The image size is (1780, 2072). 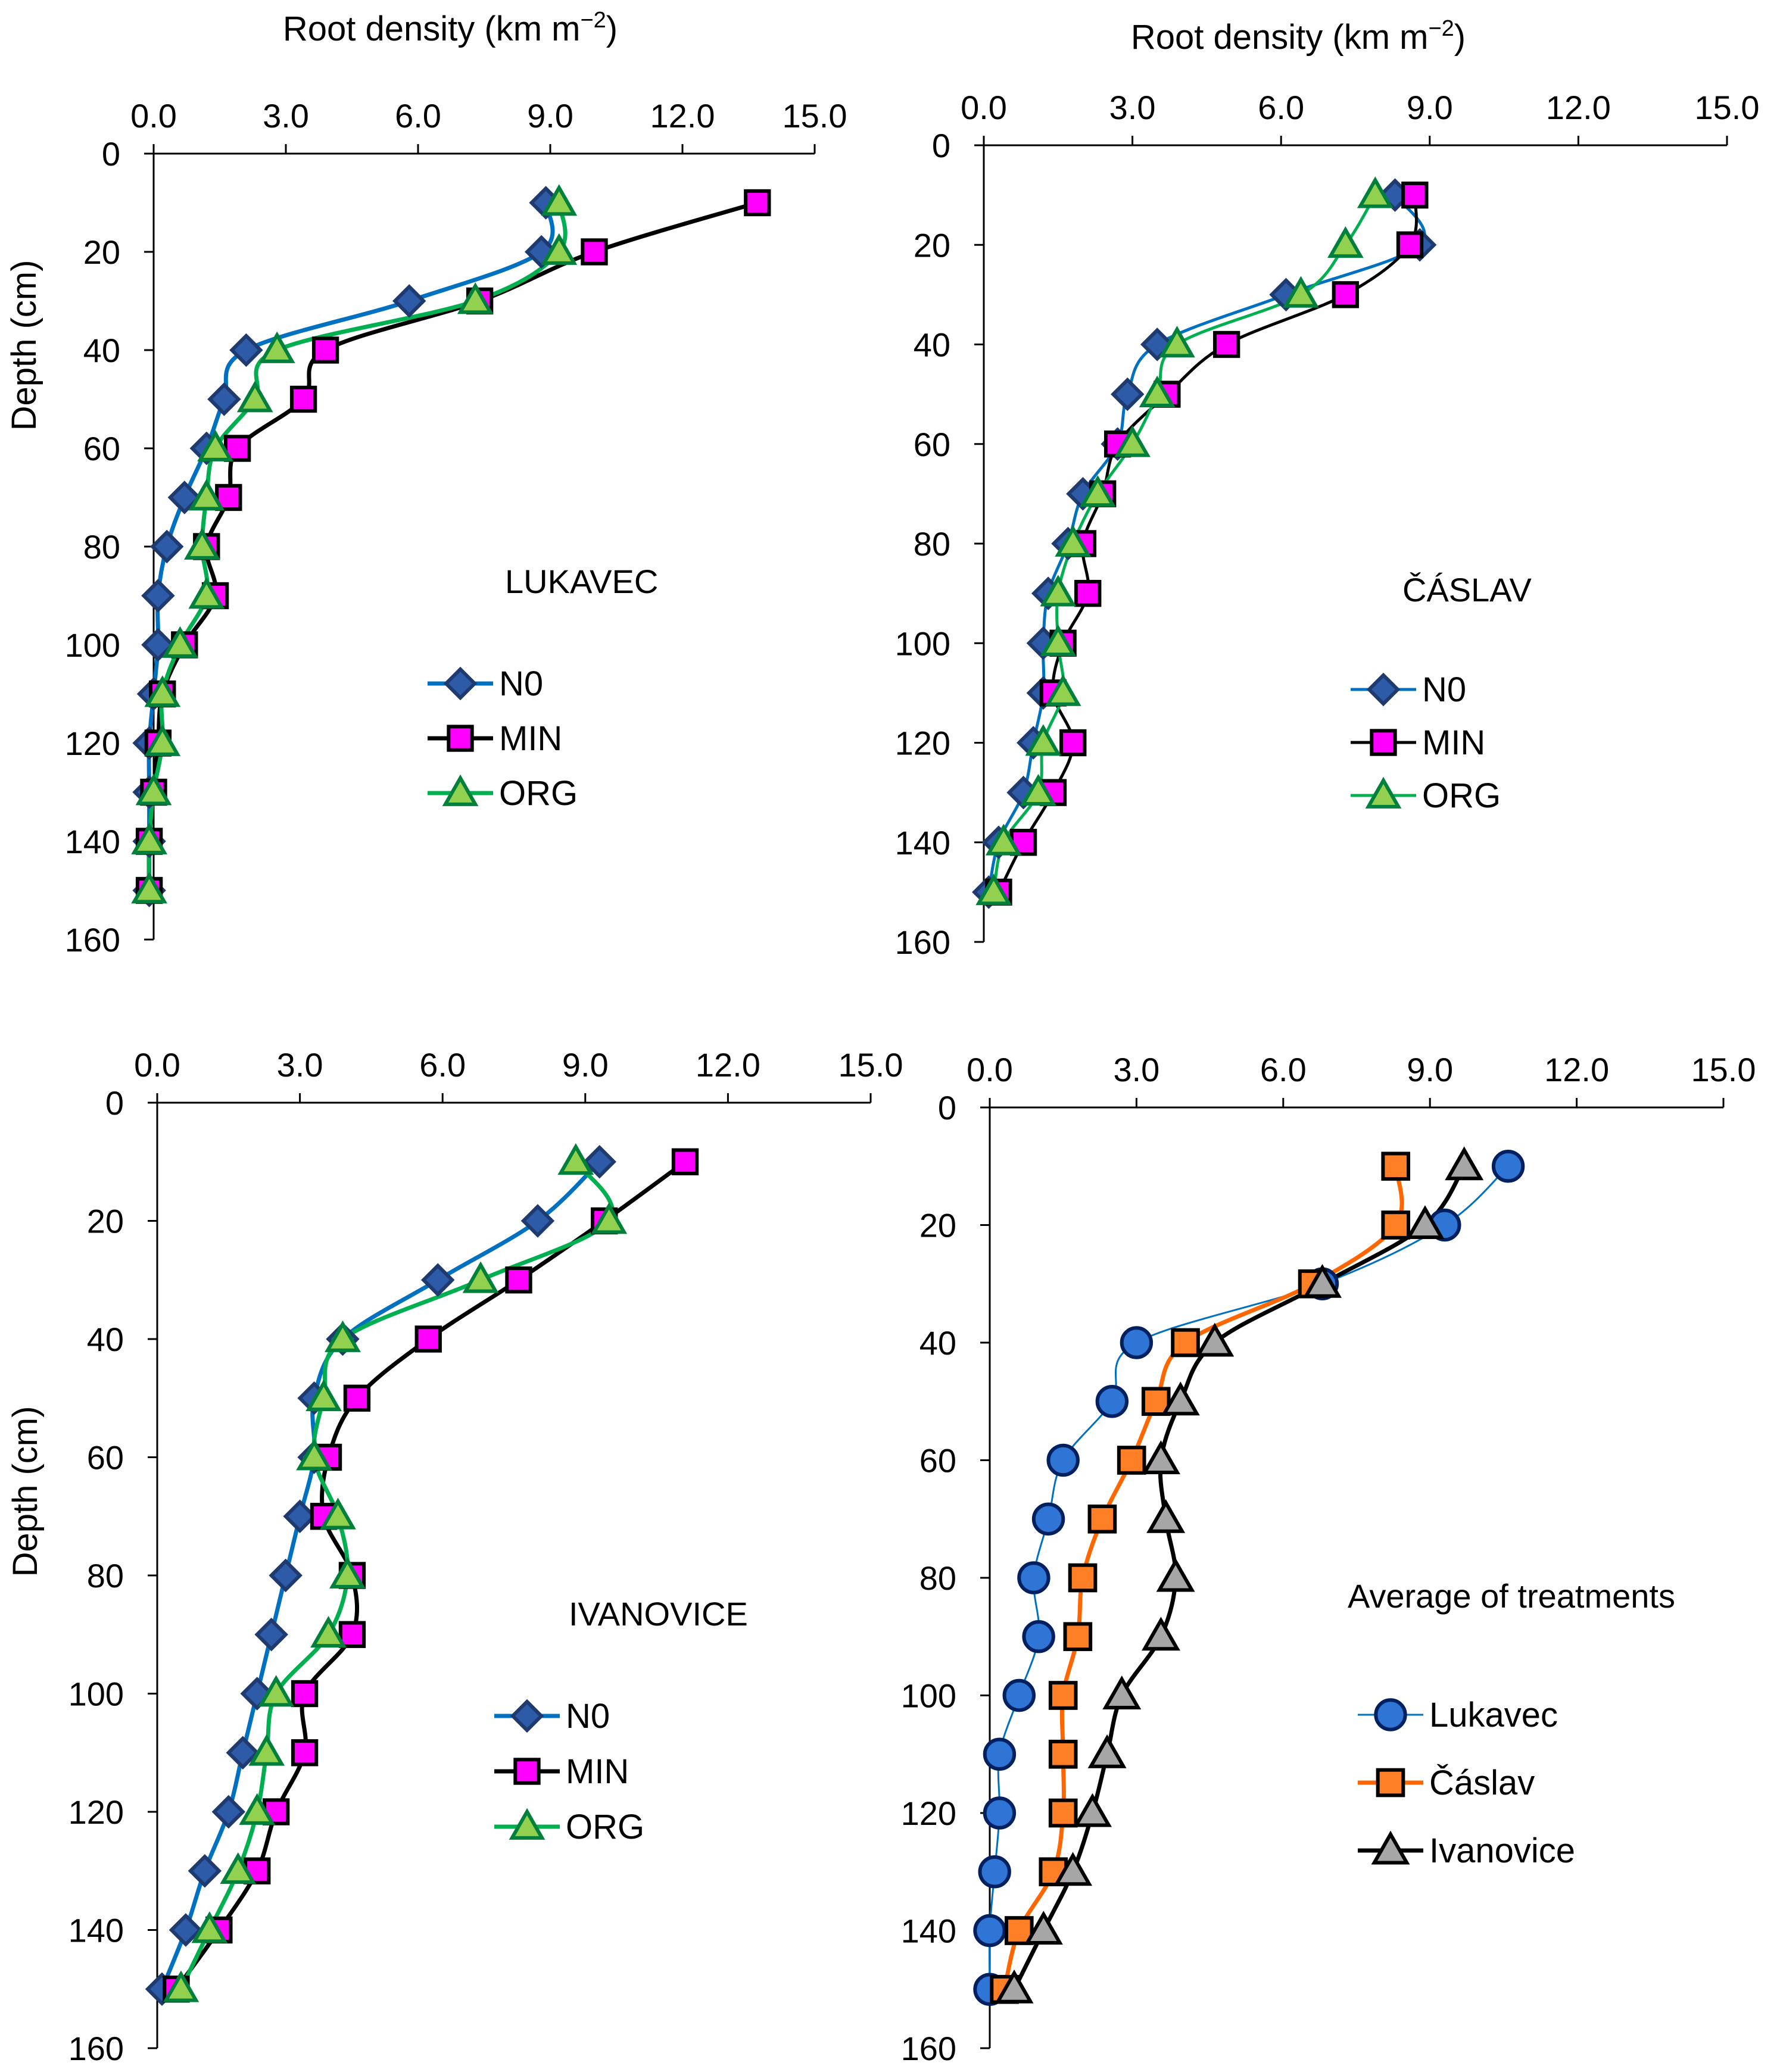 I want to click on panel-label-caslav: ČÁSLAV, so click(x=1467, y=590).